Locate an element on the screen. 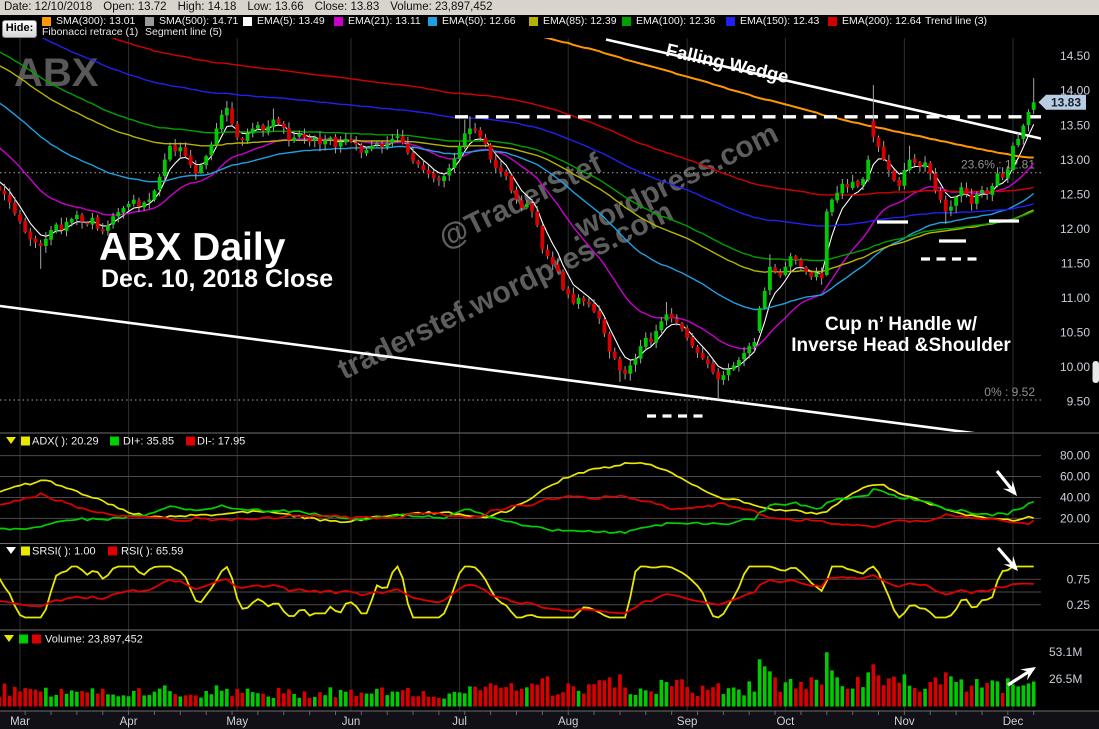 This screenshot has height=729, width=1099. hide-button: Hide: is located at coordinates (19, 29).